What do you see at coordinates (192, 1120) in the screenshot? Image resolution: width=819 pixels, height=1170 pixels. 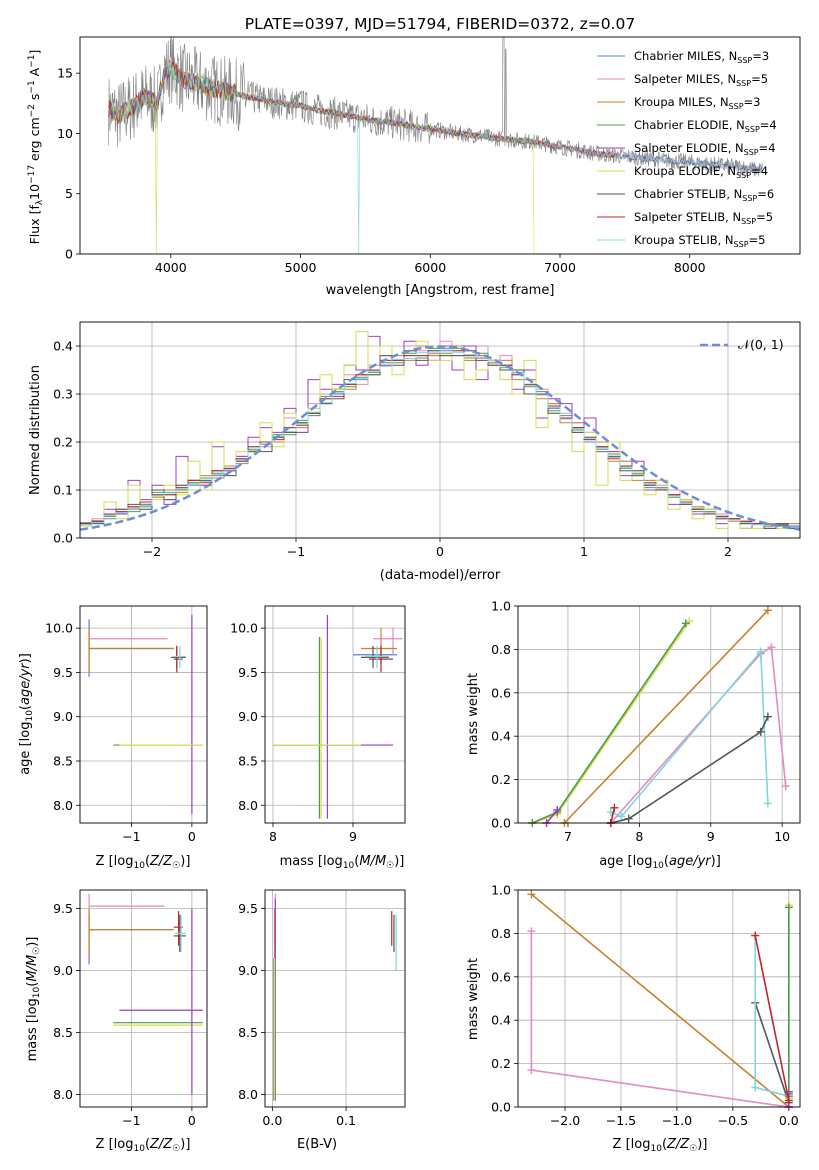 I see `z-mass-x-tick-label: 0` at bounding box center [192, 1120].